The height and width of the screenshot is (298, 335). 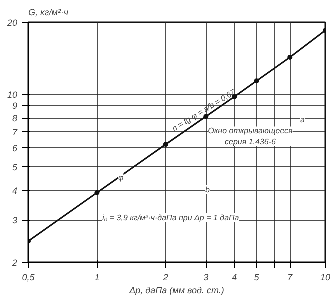 What do you see at coordinates (12, 95) in the screenshot?
I see `y-tick-label: 10` at bounding box center [12, 95].